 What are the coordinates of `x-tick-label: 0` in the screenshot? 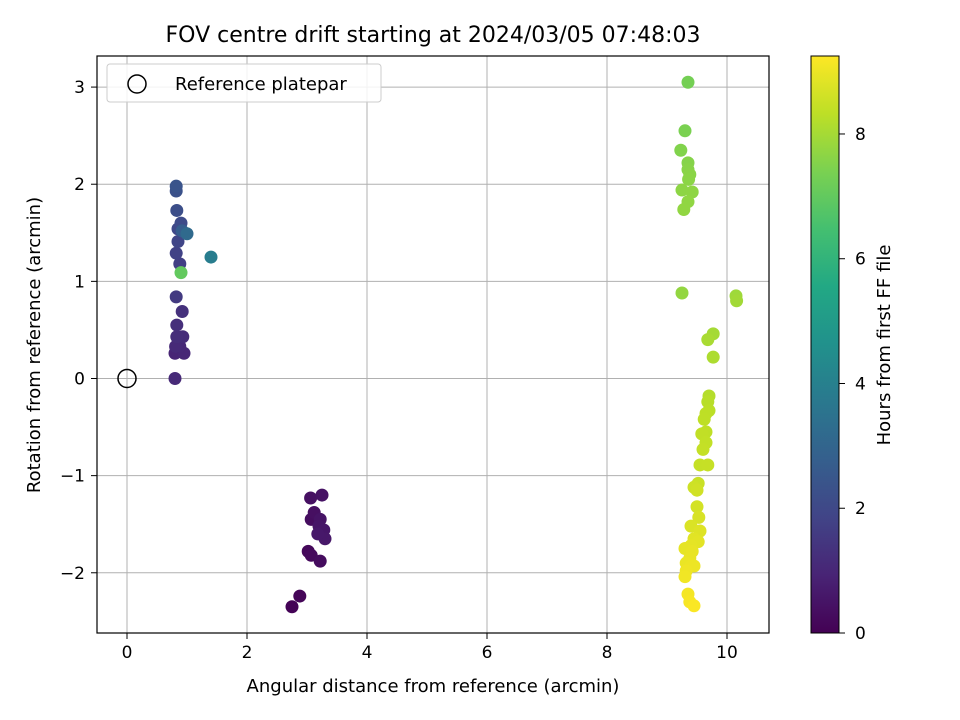 It's located at (127, 653).